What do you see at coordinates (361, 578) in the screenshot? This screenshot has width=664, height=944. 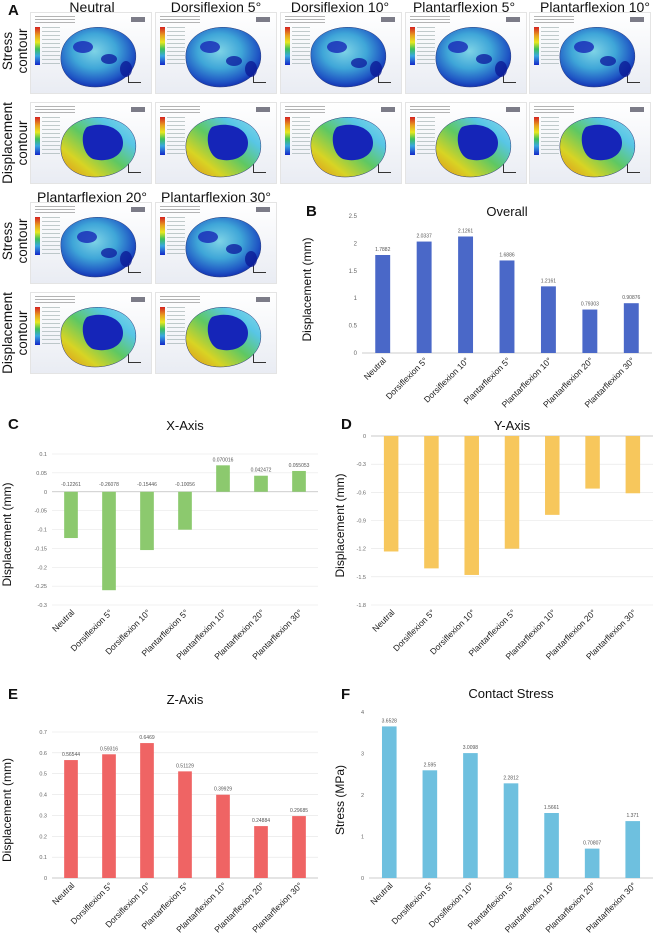 I see `y-tick-label: -1.5` at bounding box center [361, 578].